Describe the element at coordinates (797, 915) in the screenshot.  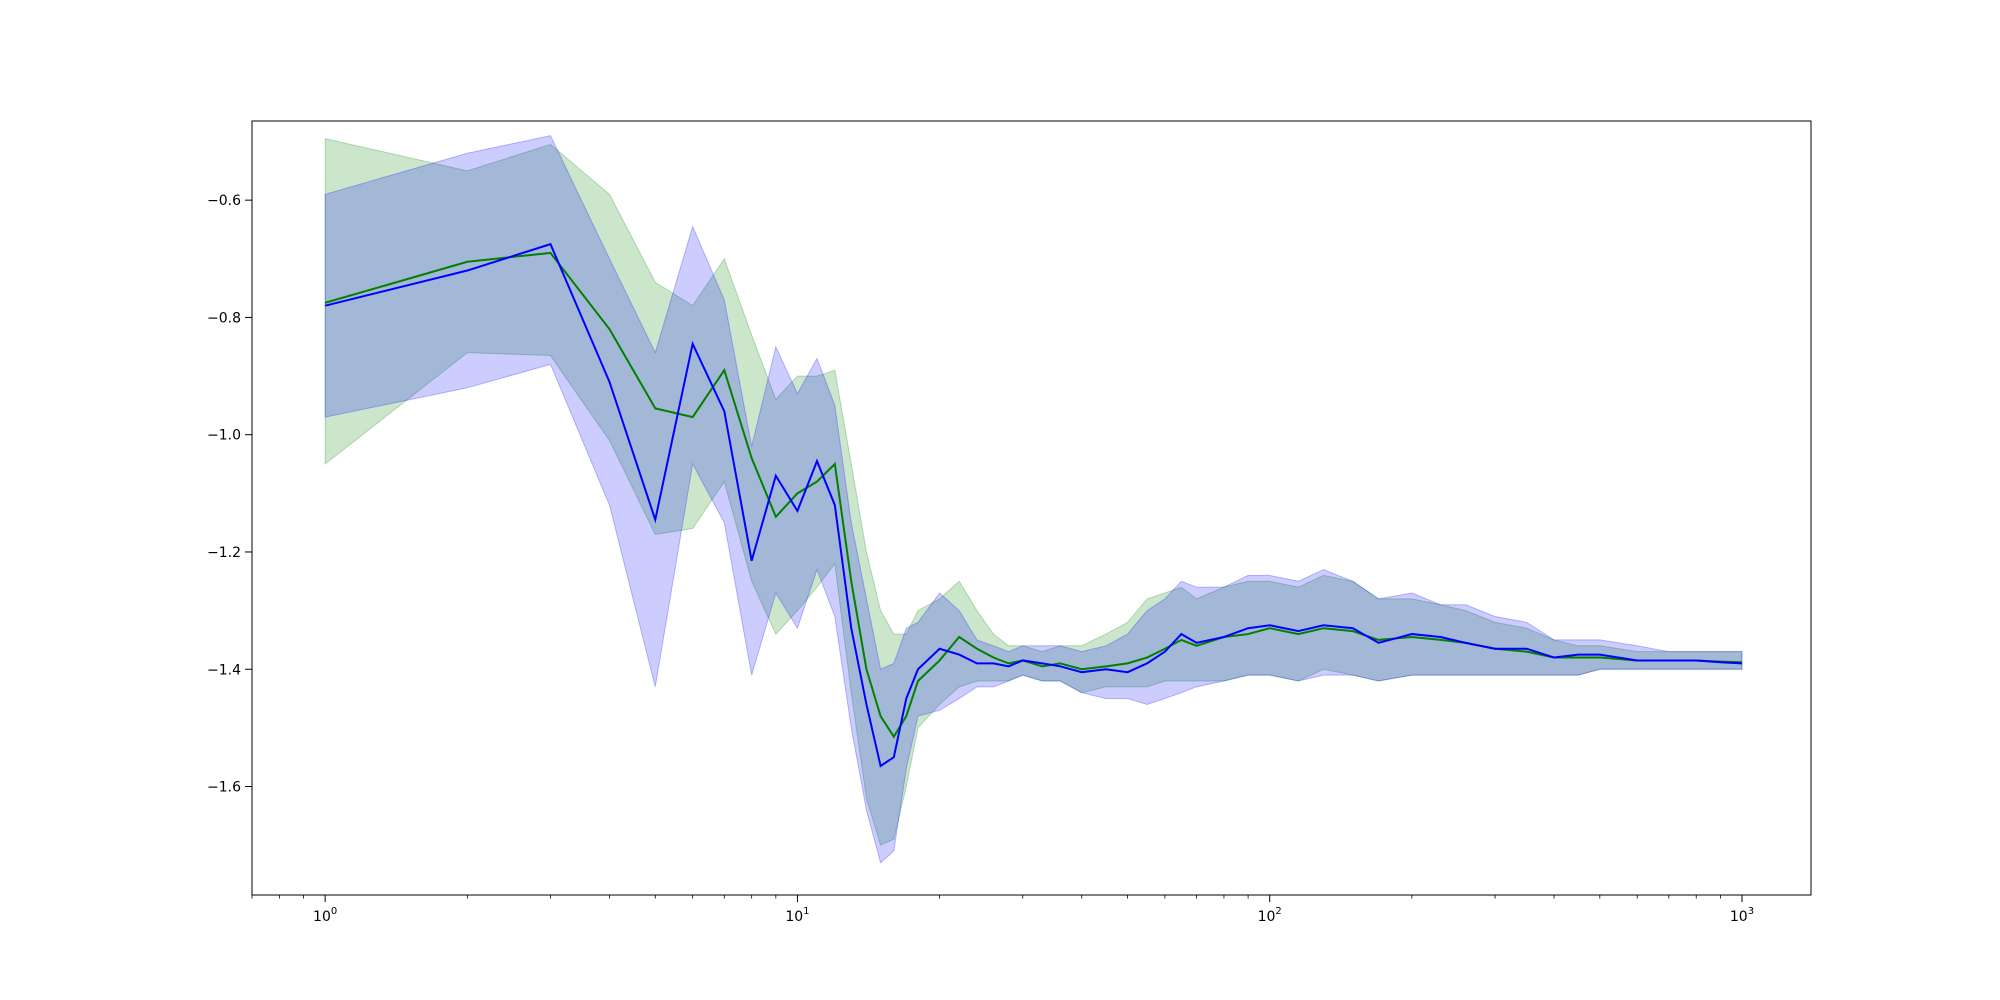
I see `x-tick-label: 10¹` at that location.